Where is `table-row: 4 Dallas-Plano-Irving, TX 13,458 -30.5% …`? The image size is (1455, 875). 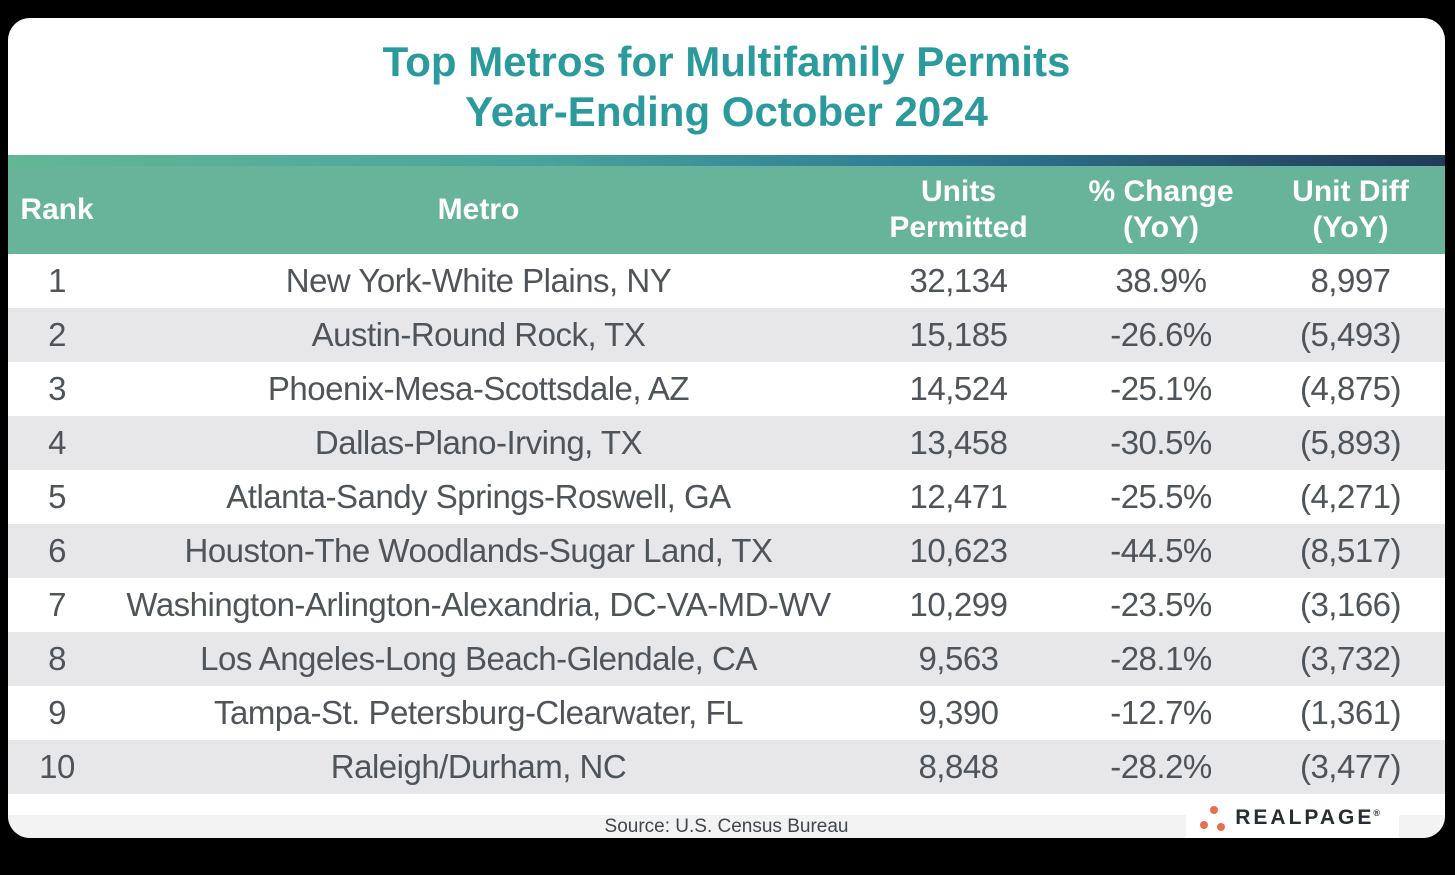
table-row: 4 Dallas-Plano-Irving, TX 13,458 -30.5% … is located at coordinates (726, 443).